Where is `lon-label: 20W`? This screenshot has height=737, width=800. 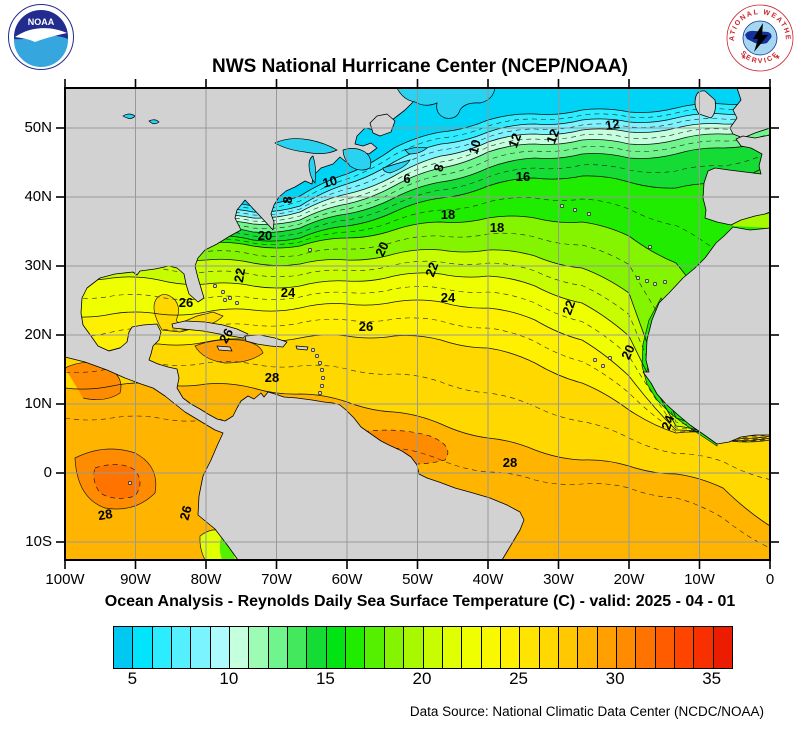
lon-label: 20W is located at coordinates (629, 579).